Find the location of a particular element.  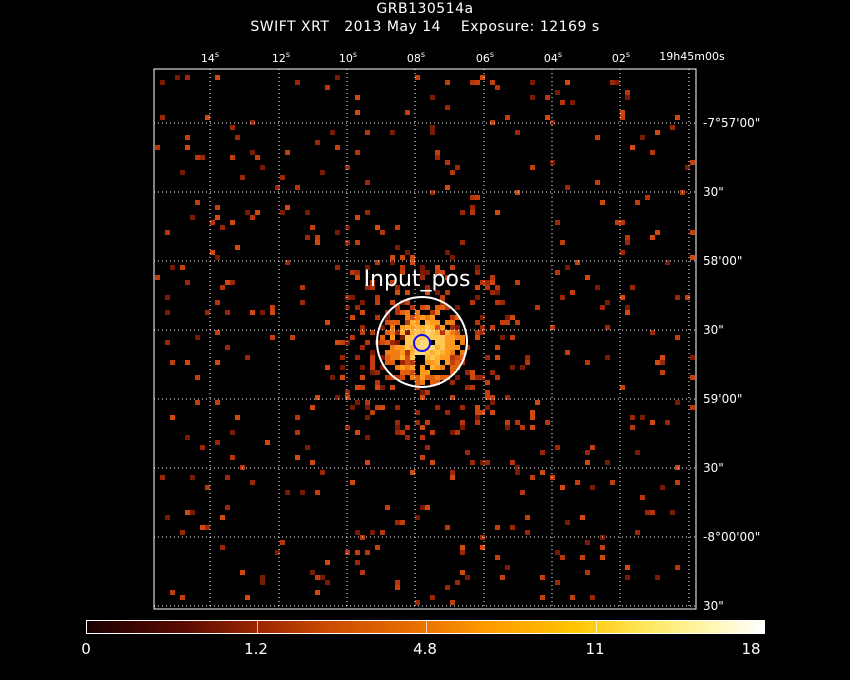

colorbar-label: 18 is located at coordinates (751, 649).